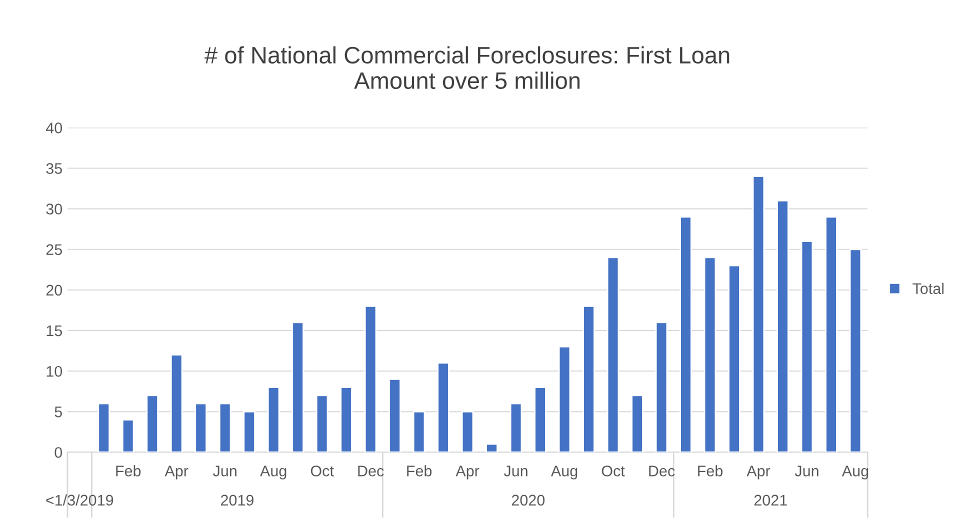  I want to click on y-tick-label: 35, so click(54, 168).